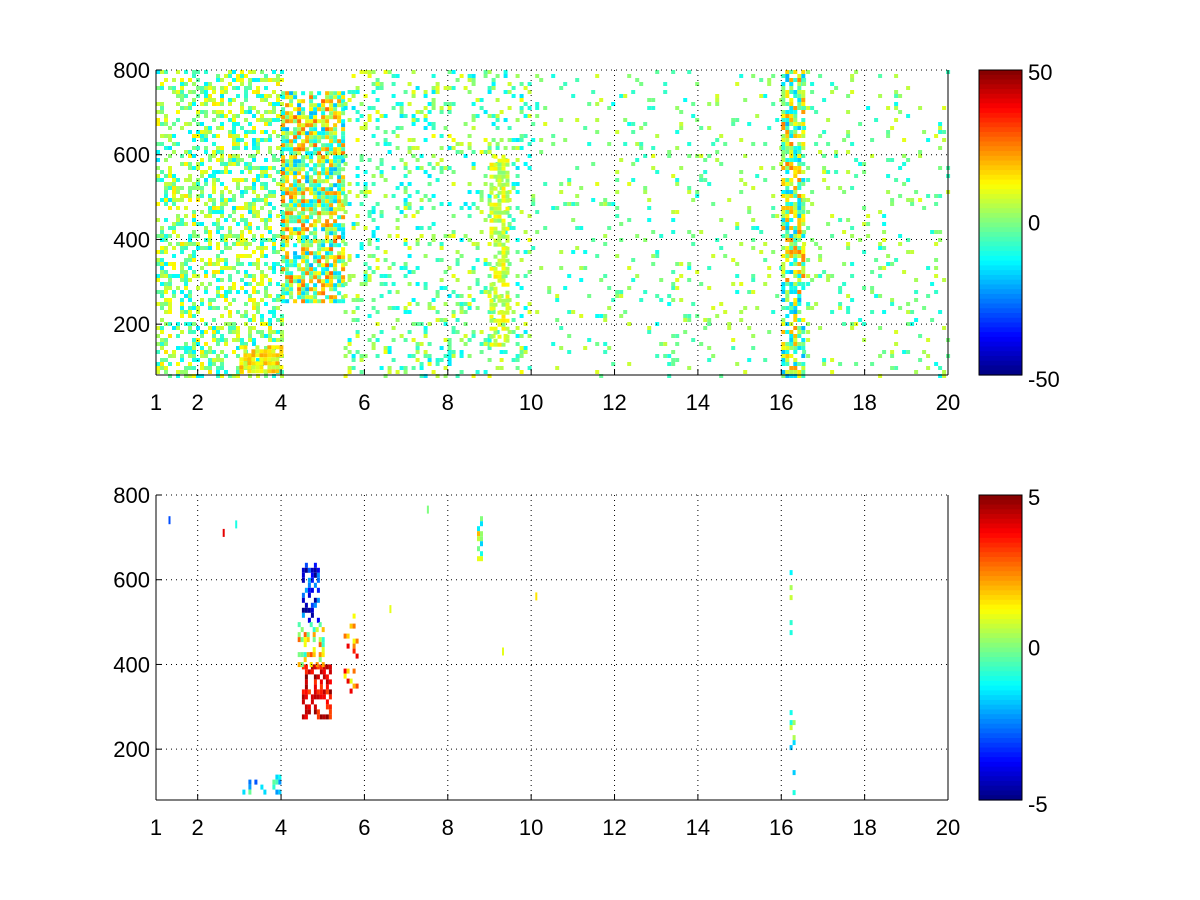 The image size is (1200, 900). I want to click on colorbar-segment, so click(1000, 712).